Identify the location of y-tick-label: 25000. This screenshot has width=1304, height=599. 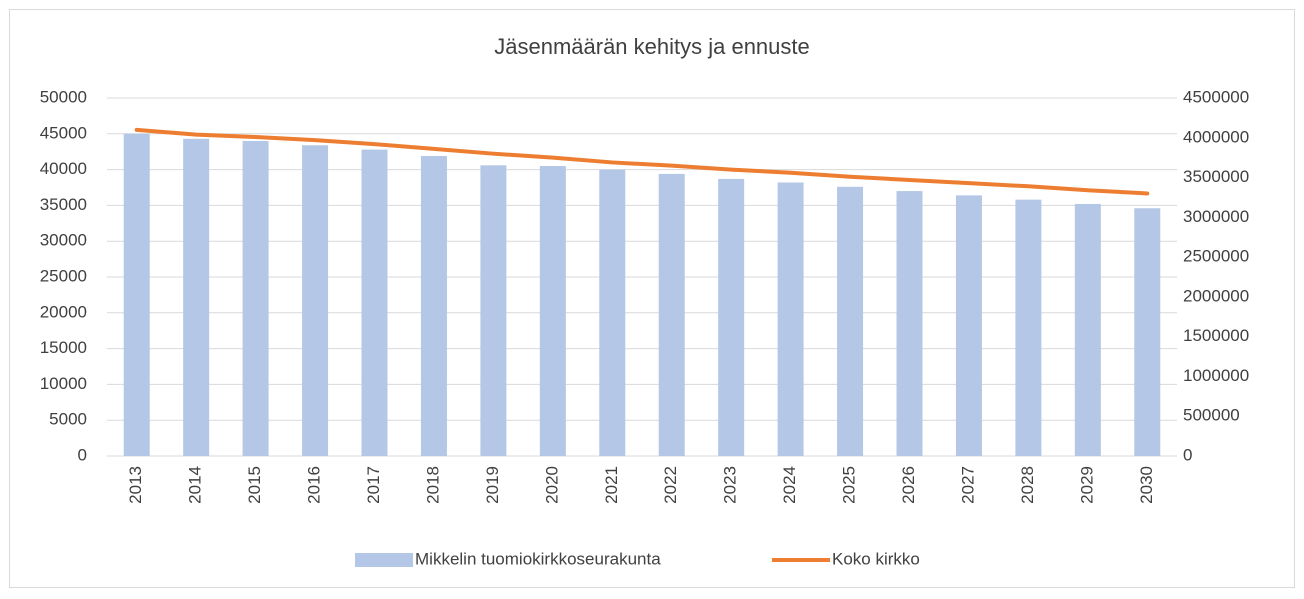
(63, 275).